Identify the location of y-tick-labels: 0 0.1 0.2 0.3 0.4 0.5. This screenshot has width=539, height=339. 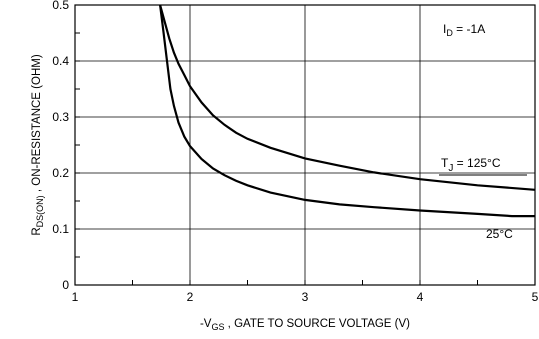
(60, 146).